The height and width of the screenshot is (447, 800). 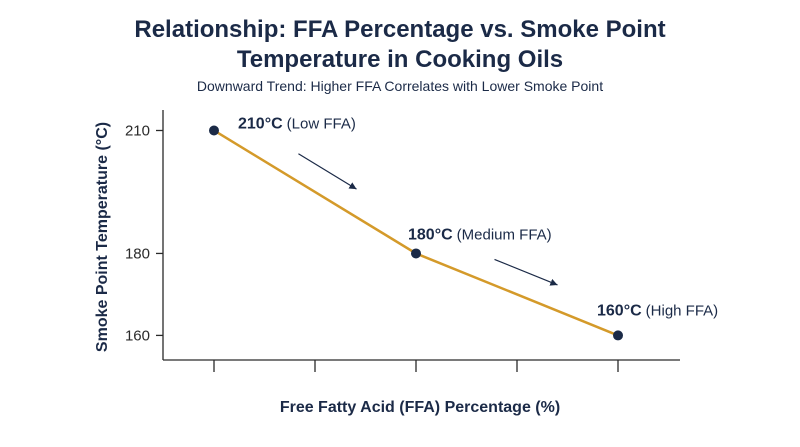 I want to click on y-tick-label: 160, so click(x=137, y=335).